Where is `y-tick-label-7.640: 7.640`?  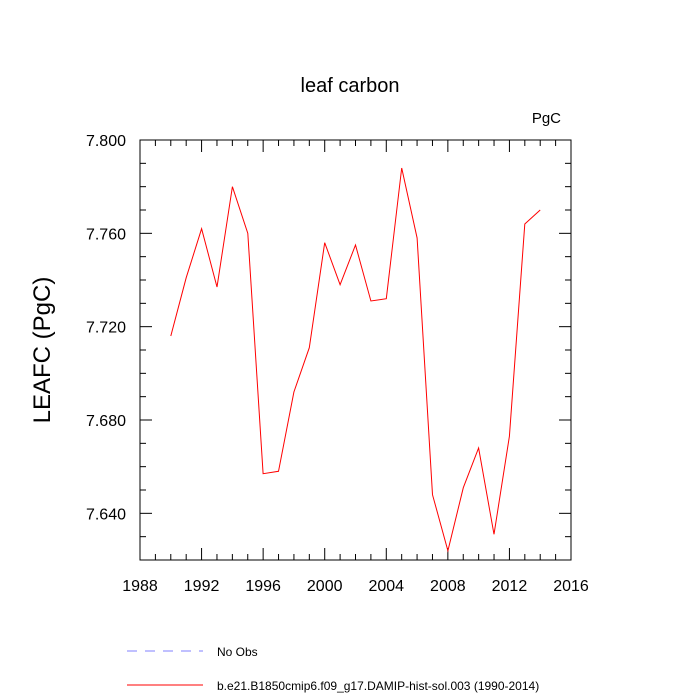
y-tick-label-7.640: 7.640 is located at coordinates (106, 514).